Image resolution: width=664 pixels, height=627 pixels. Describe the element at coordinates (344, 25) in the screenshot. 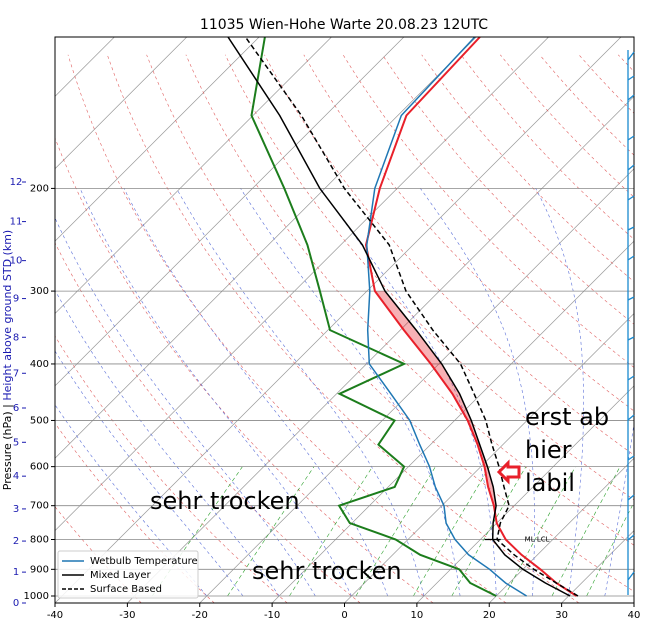

I see `chart-title: 11035 Wien-Hohe Warte 20.08.23 12UTC` at that location.